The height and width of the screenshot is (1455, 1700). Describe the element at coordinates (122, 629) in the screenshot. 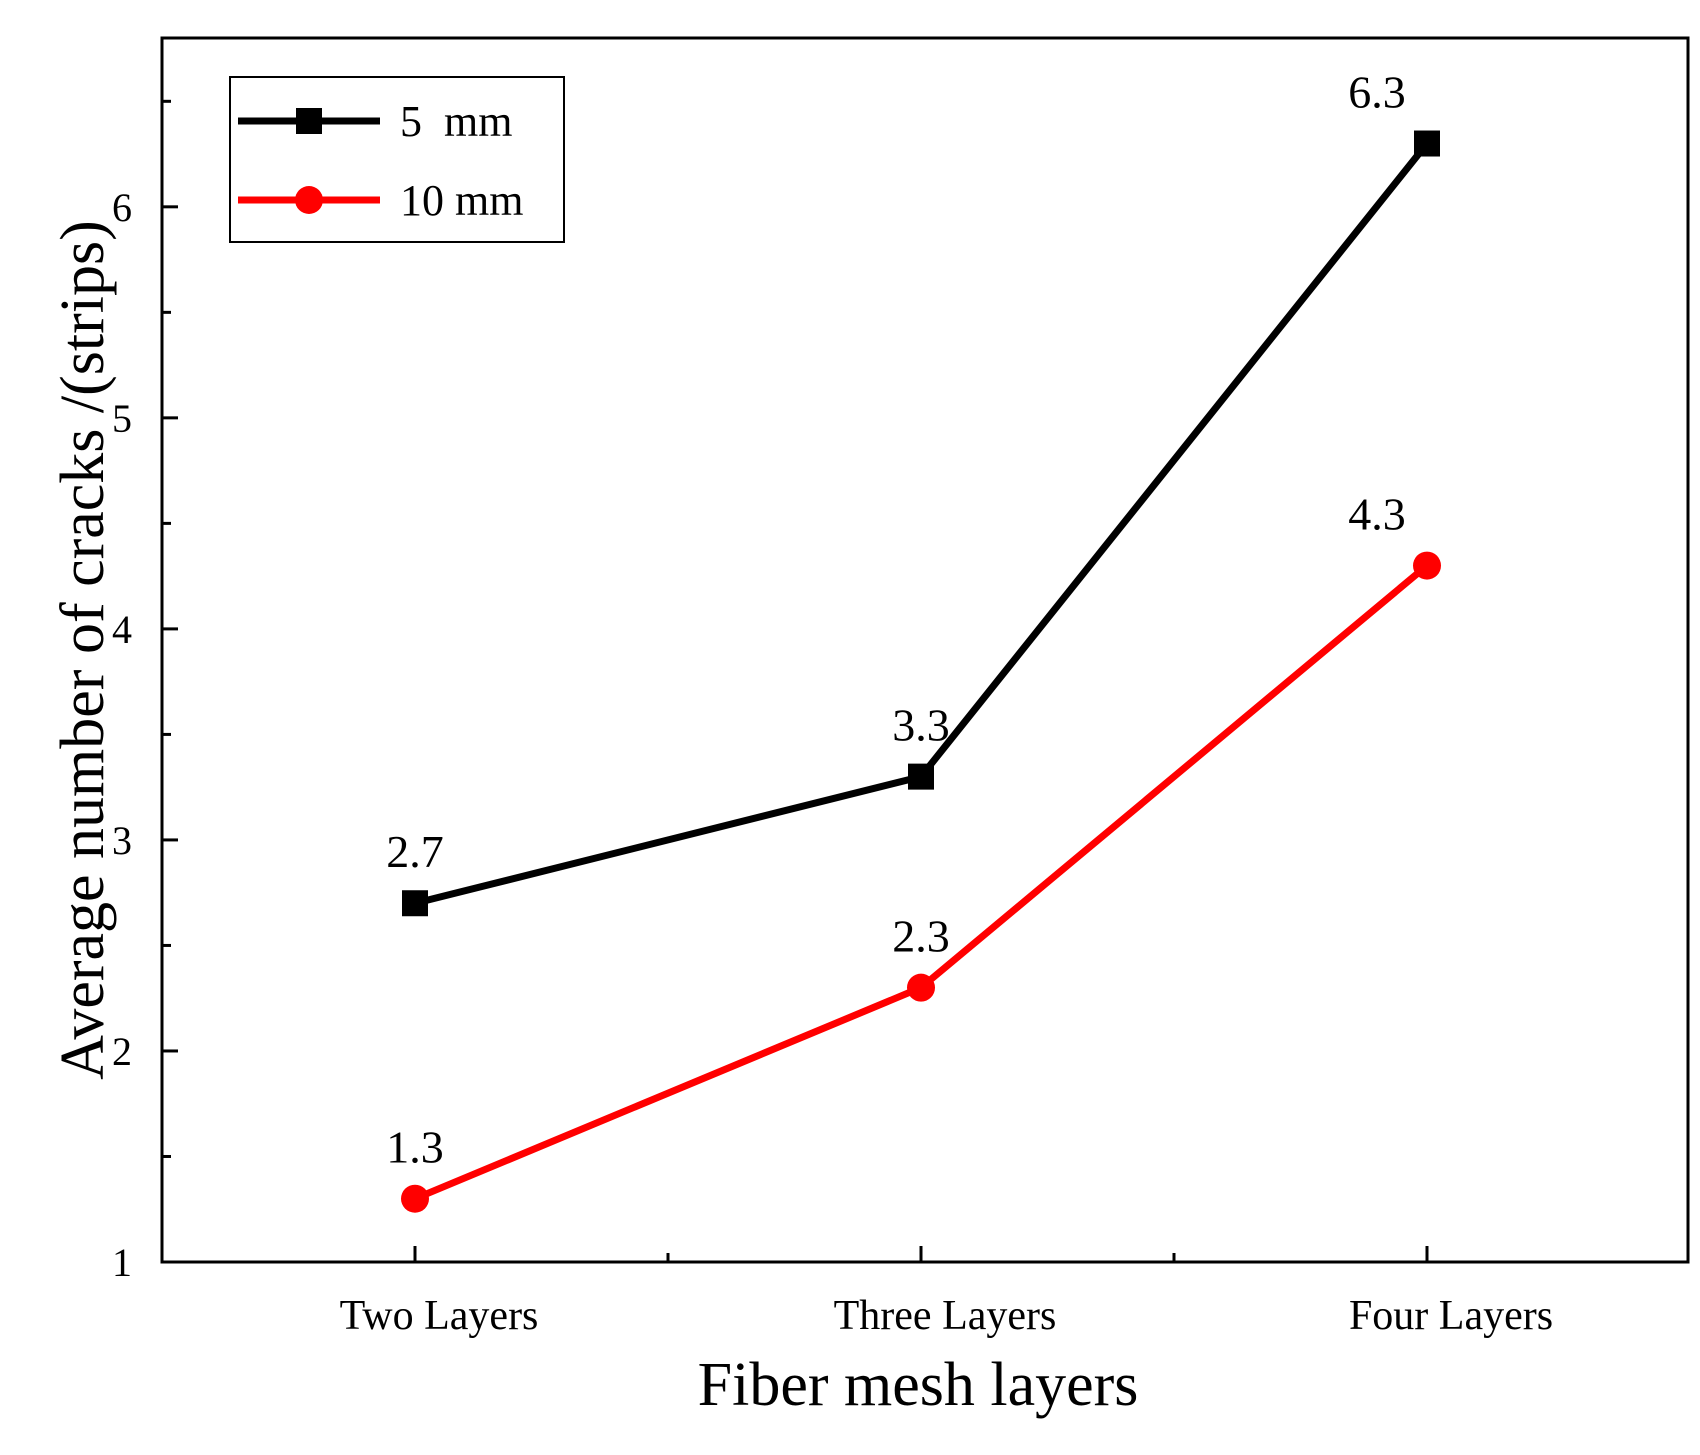

I see `y-tick-label: 4` at that location.